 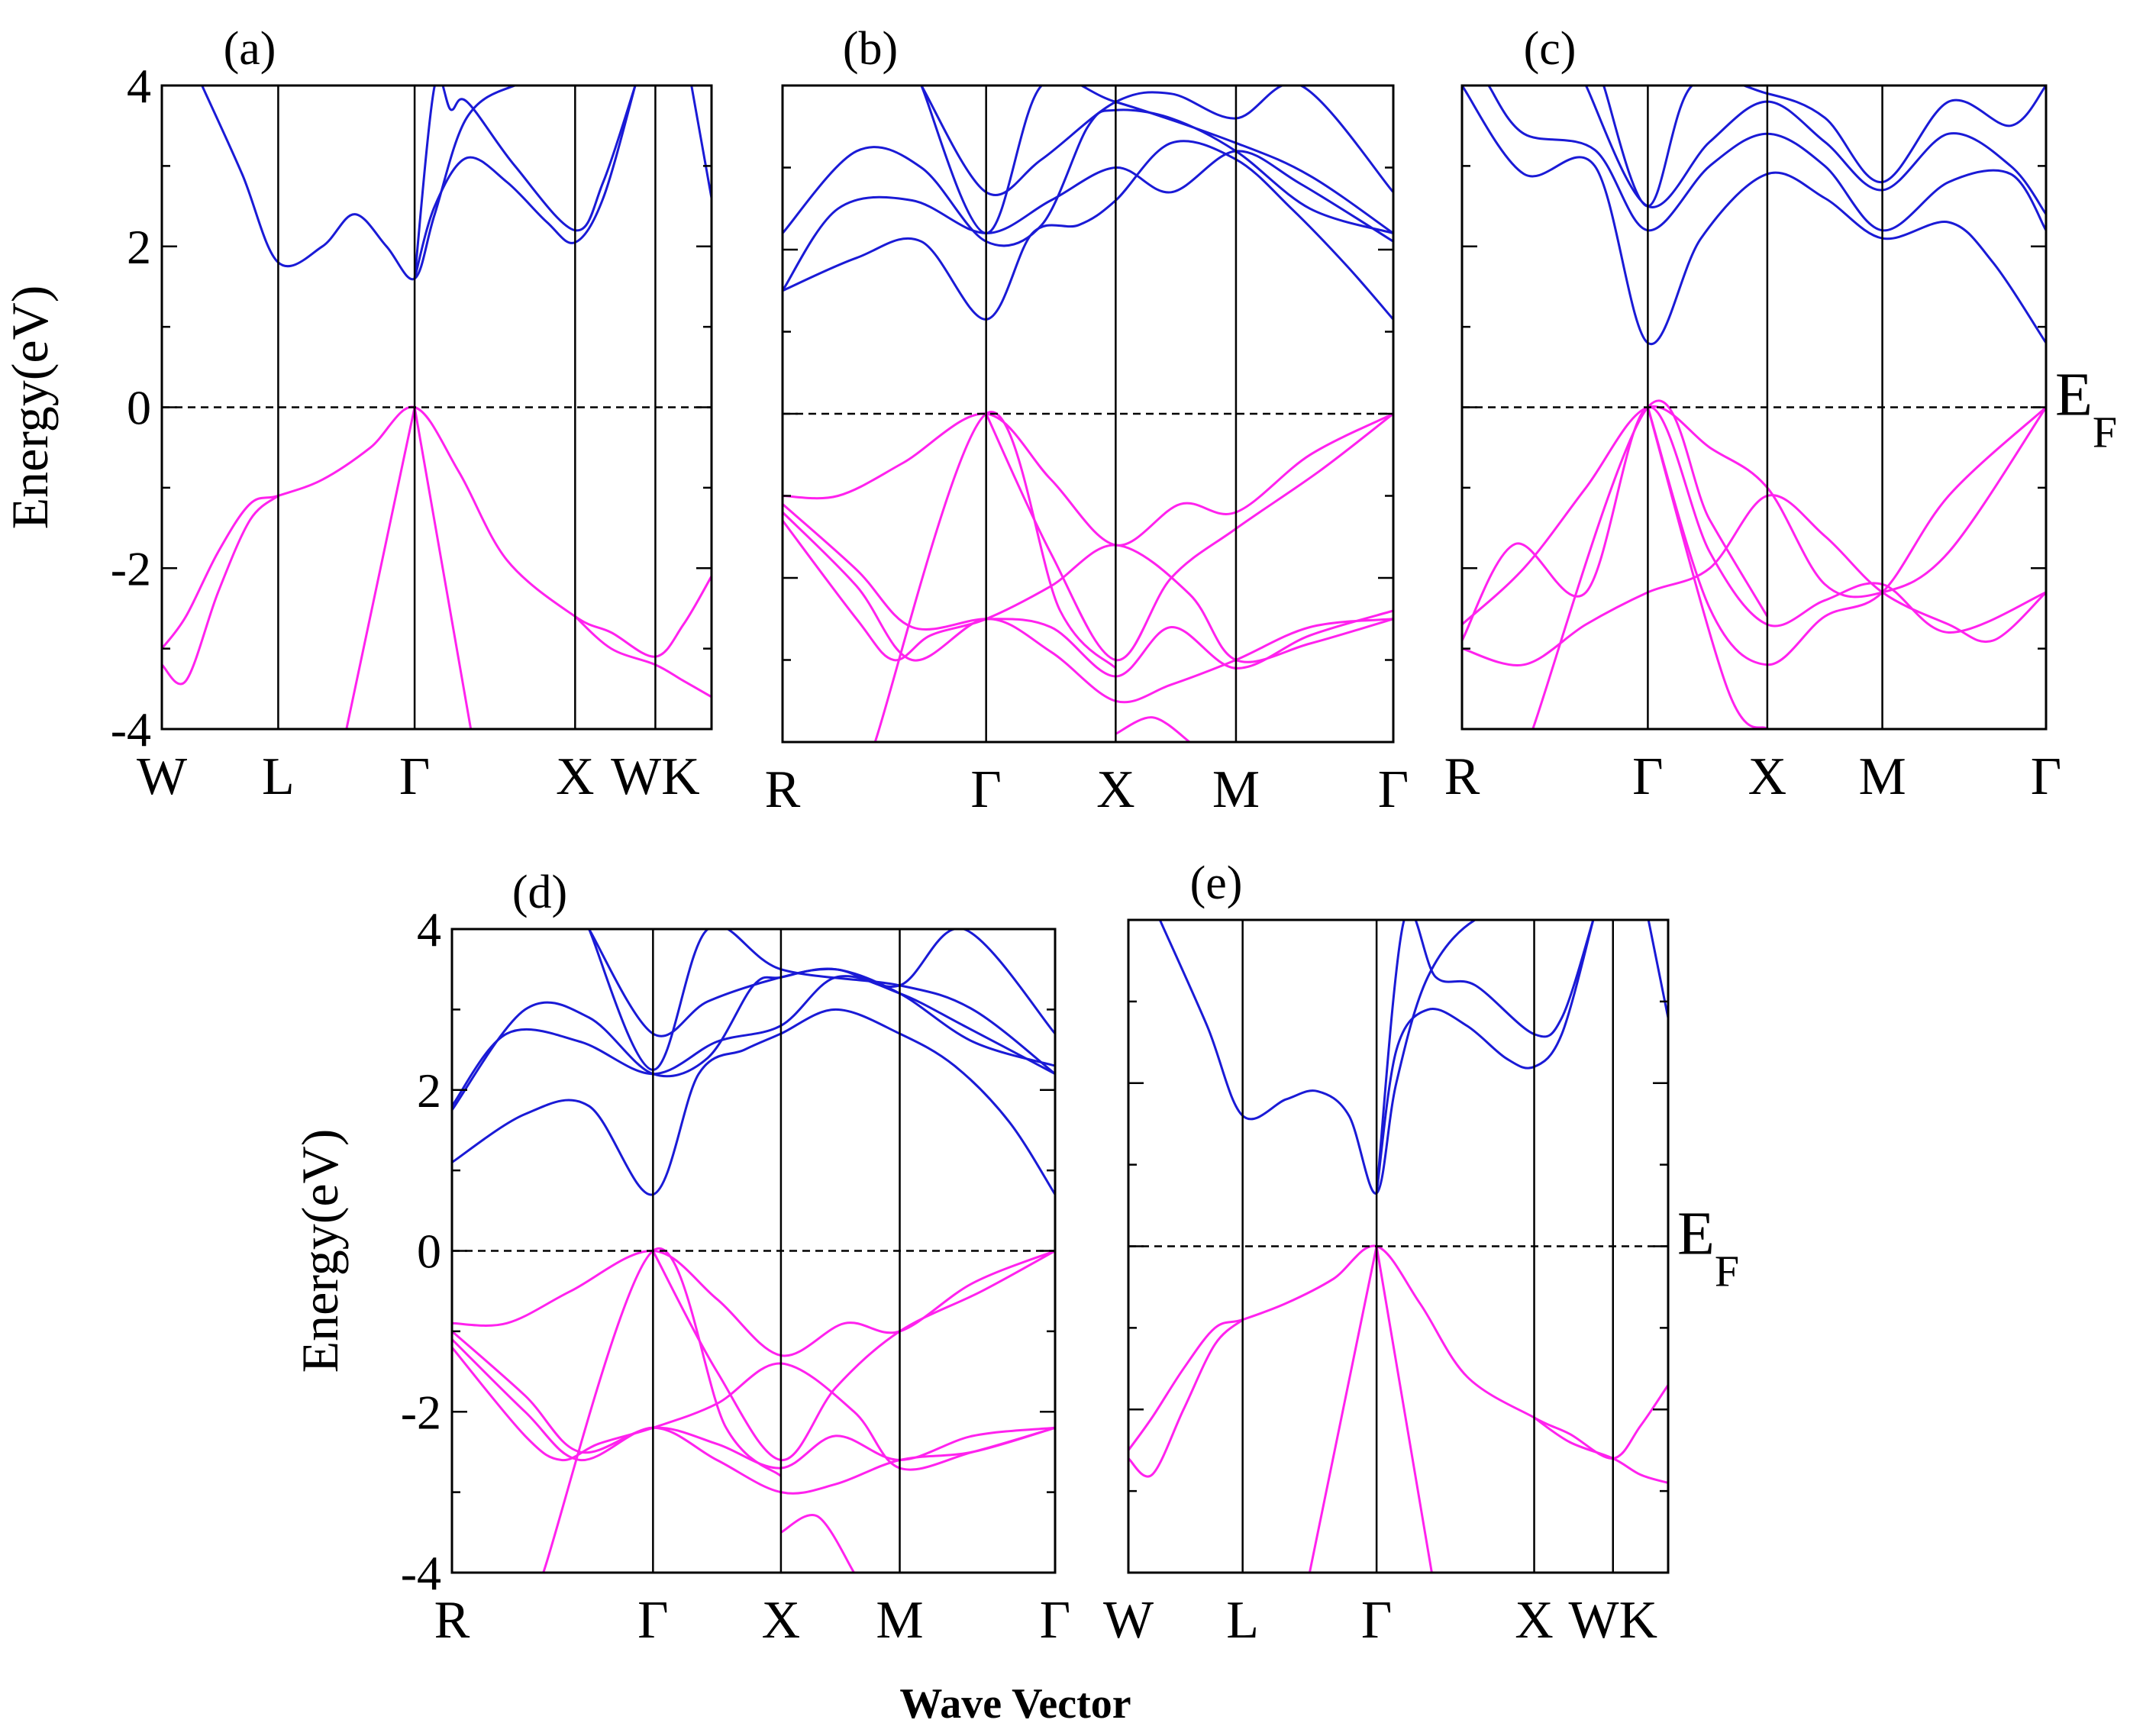 What do you see at coordinates (539, 892) in the screenshot?
I see `panel-d-label: (d)` at bounding box center [539, 892].